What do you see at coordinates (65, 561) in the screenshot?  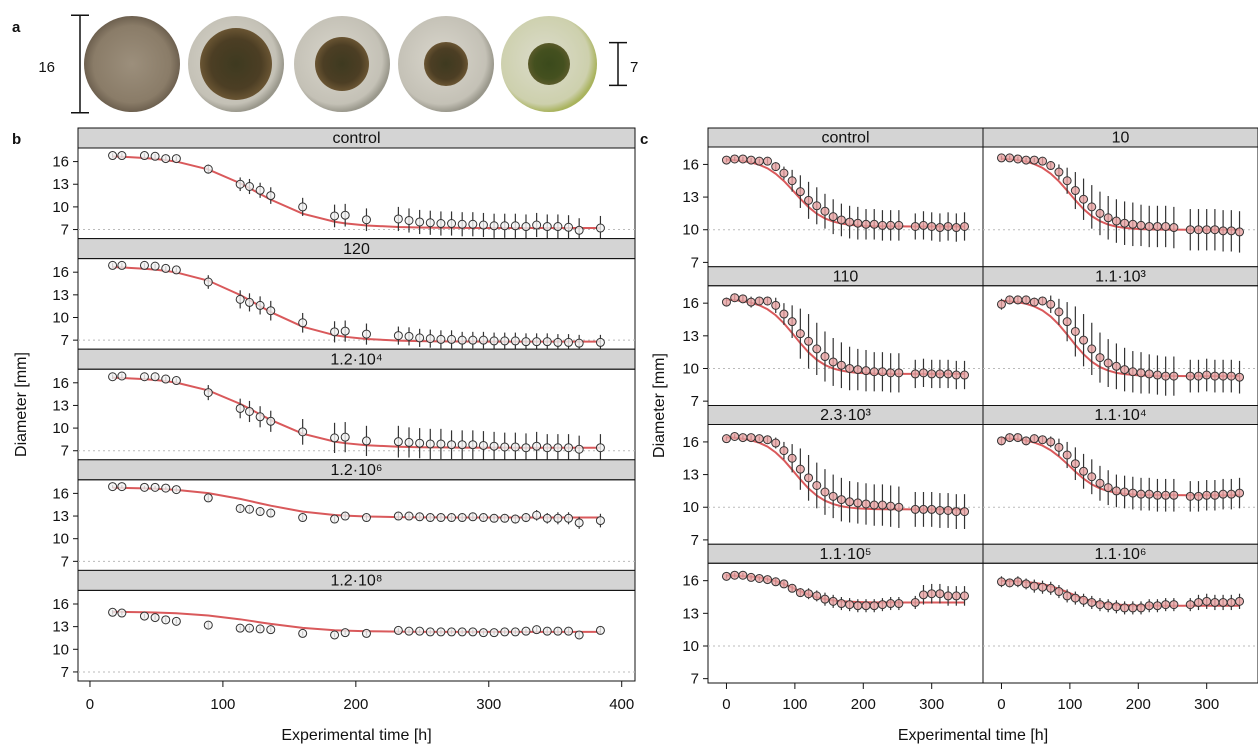 I see `y-tick-label: 7` at bounding box center [65, 561].